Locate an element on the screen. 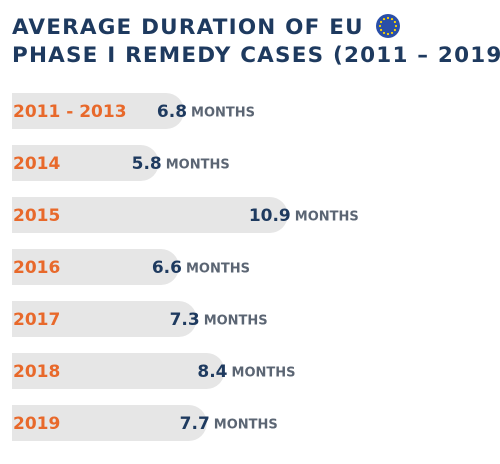 Image resolution: width=500 pixels, height=464 pixels. value-label: 6.6 is located at coordinates (167, 268).